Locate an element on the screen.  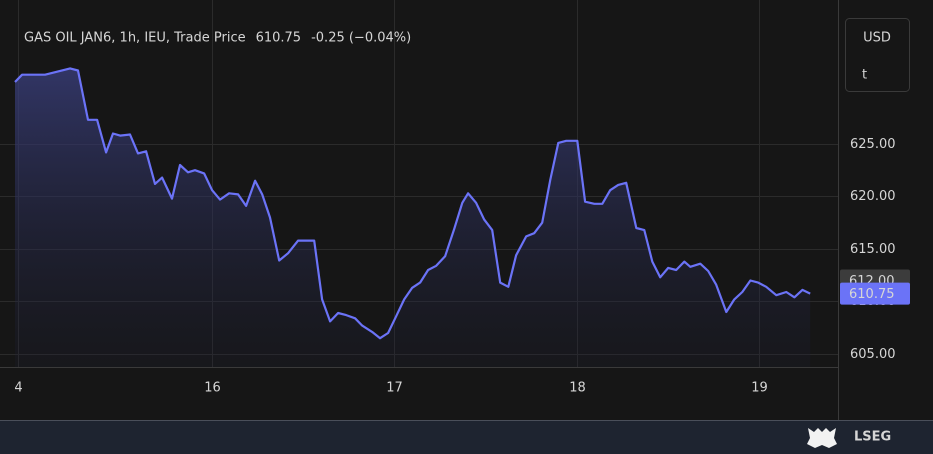
y-tick-label: 620.00 is located at coordinates (873, 196).